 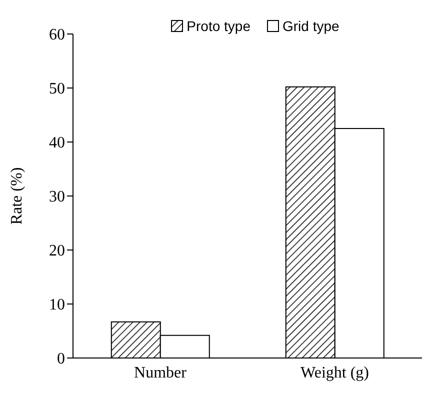 I want to click on x-tick-label: Number, so click(x=161, y=373).